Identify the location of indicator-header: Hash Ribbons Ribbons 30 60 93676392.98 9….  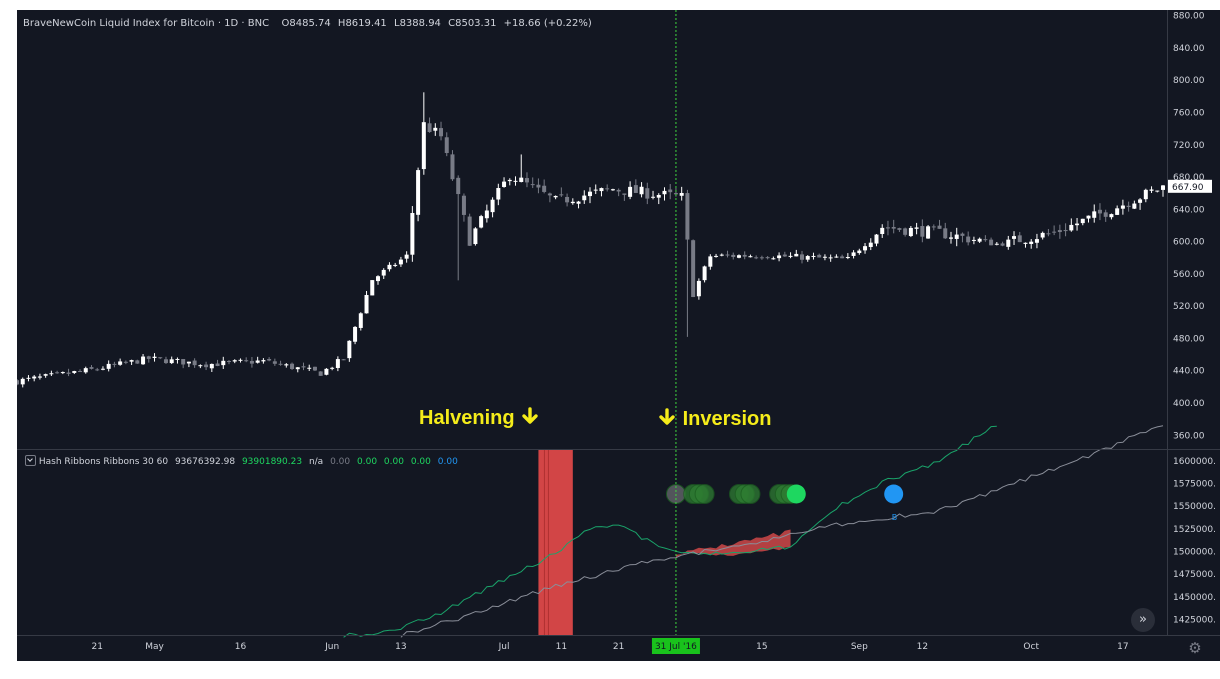
(241, 461).